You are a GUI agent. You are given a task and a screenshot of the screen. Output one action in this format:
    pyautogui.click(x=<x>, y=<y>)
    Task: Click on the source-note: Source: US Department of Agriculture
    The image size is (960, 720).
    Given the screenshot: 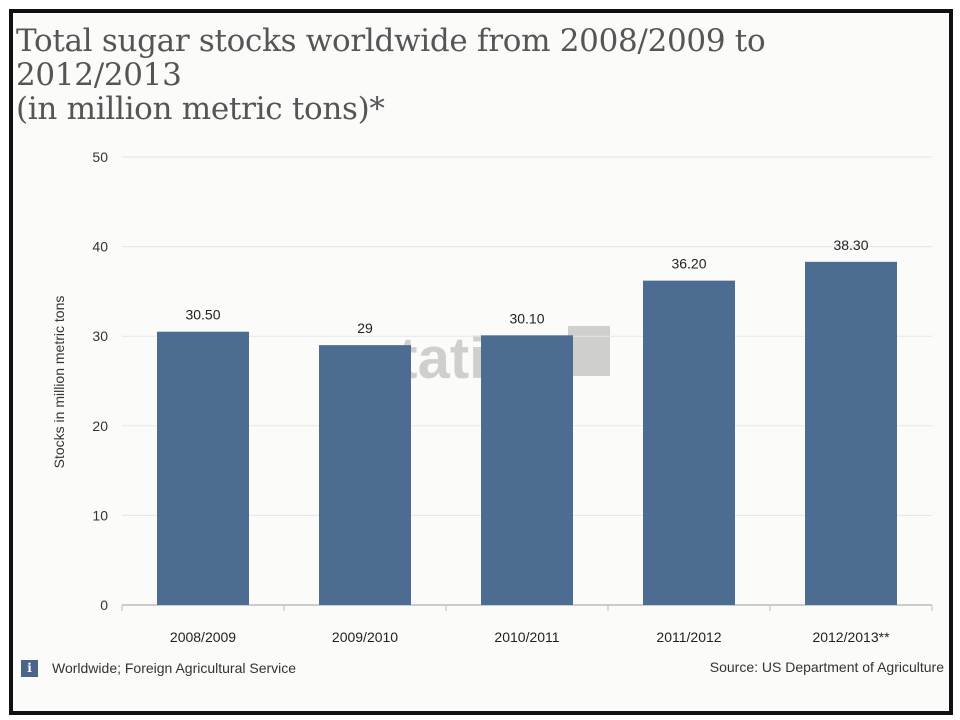 What is the action you would take?
    pyautogui.click(x=826, y=667)
    